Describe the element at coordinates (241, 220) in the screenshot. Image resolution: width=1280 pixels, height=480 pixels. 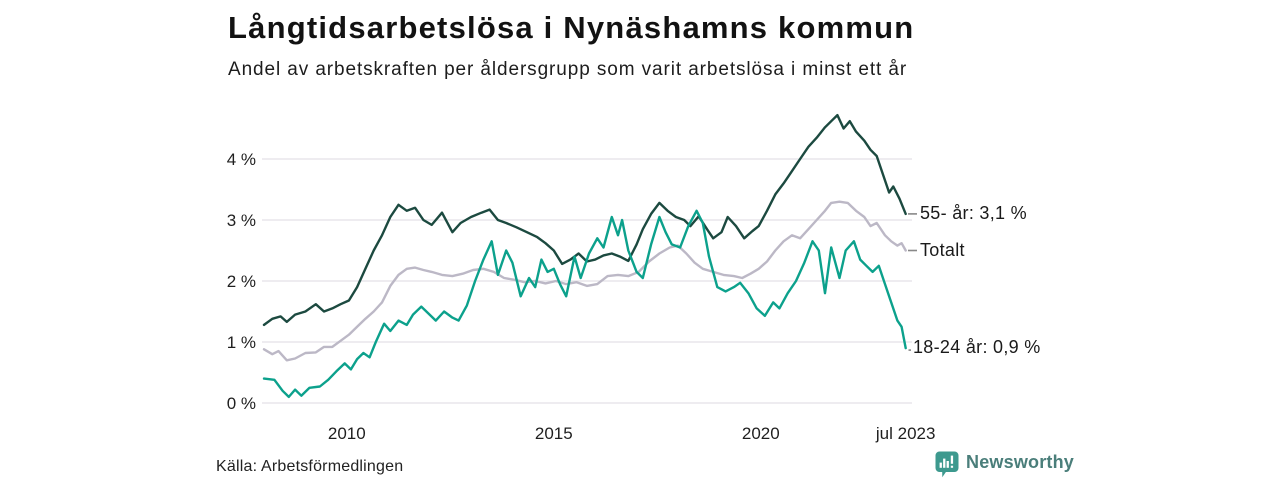
I see `y-axis-tick-label: 3 %` at that location.